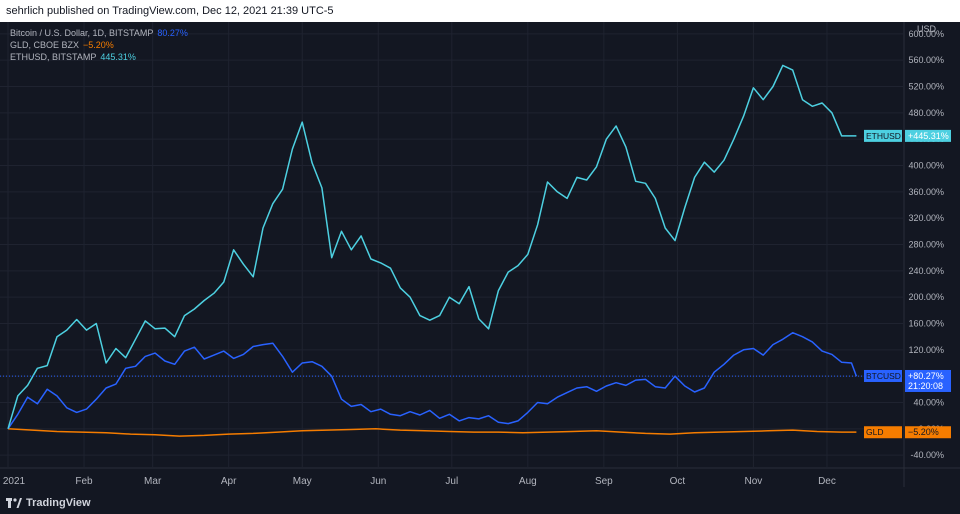  Describe the element at coordinates (153, 481) in the screenshot. I see `x-tick-label: Mar` at that location.